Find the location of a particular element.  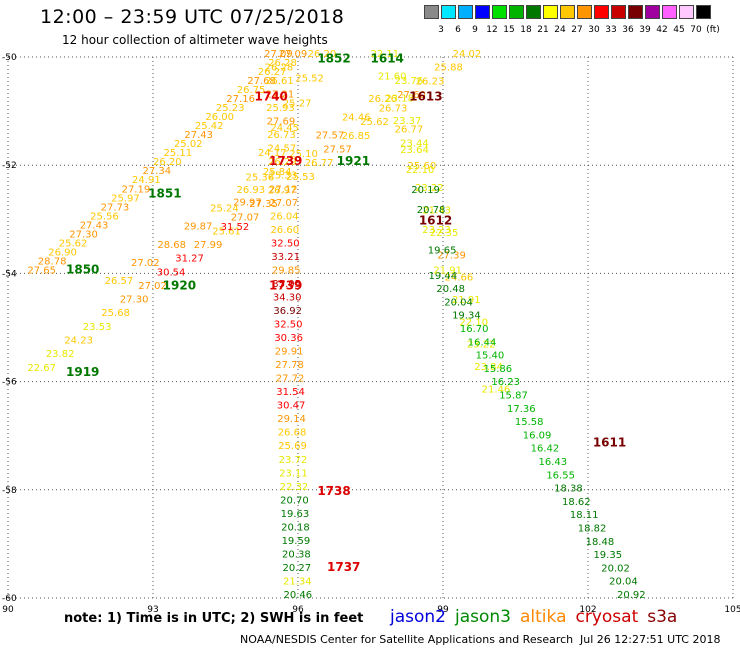

swh-value: 20.18 is located at coordinates (295, 527).